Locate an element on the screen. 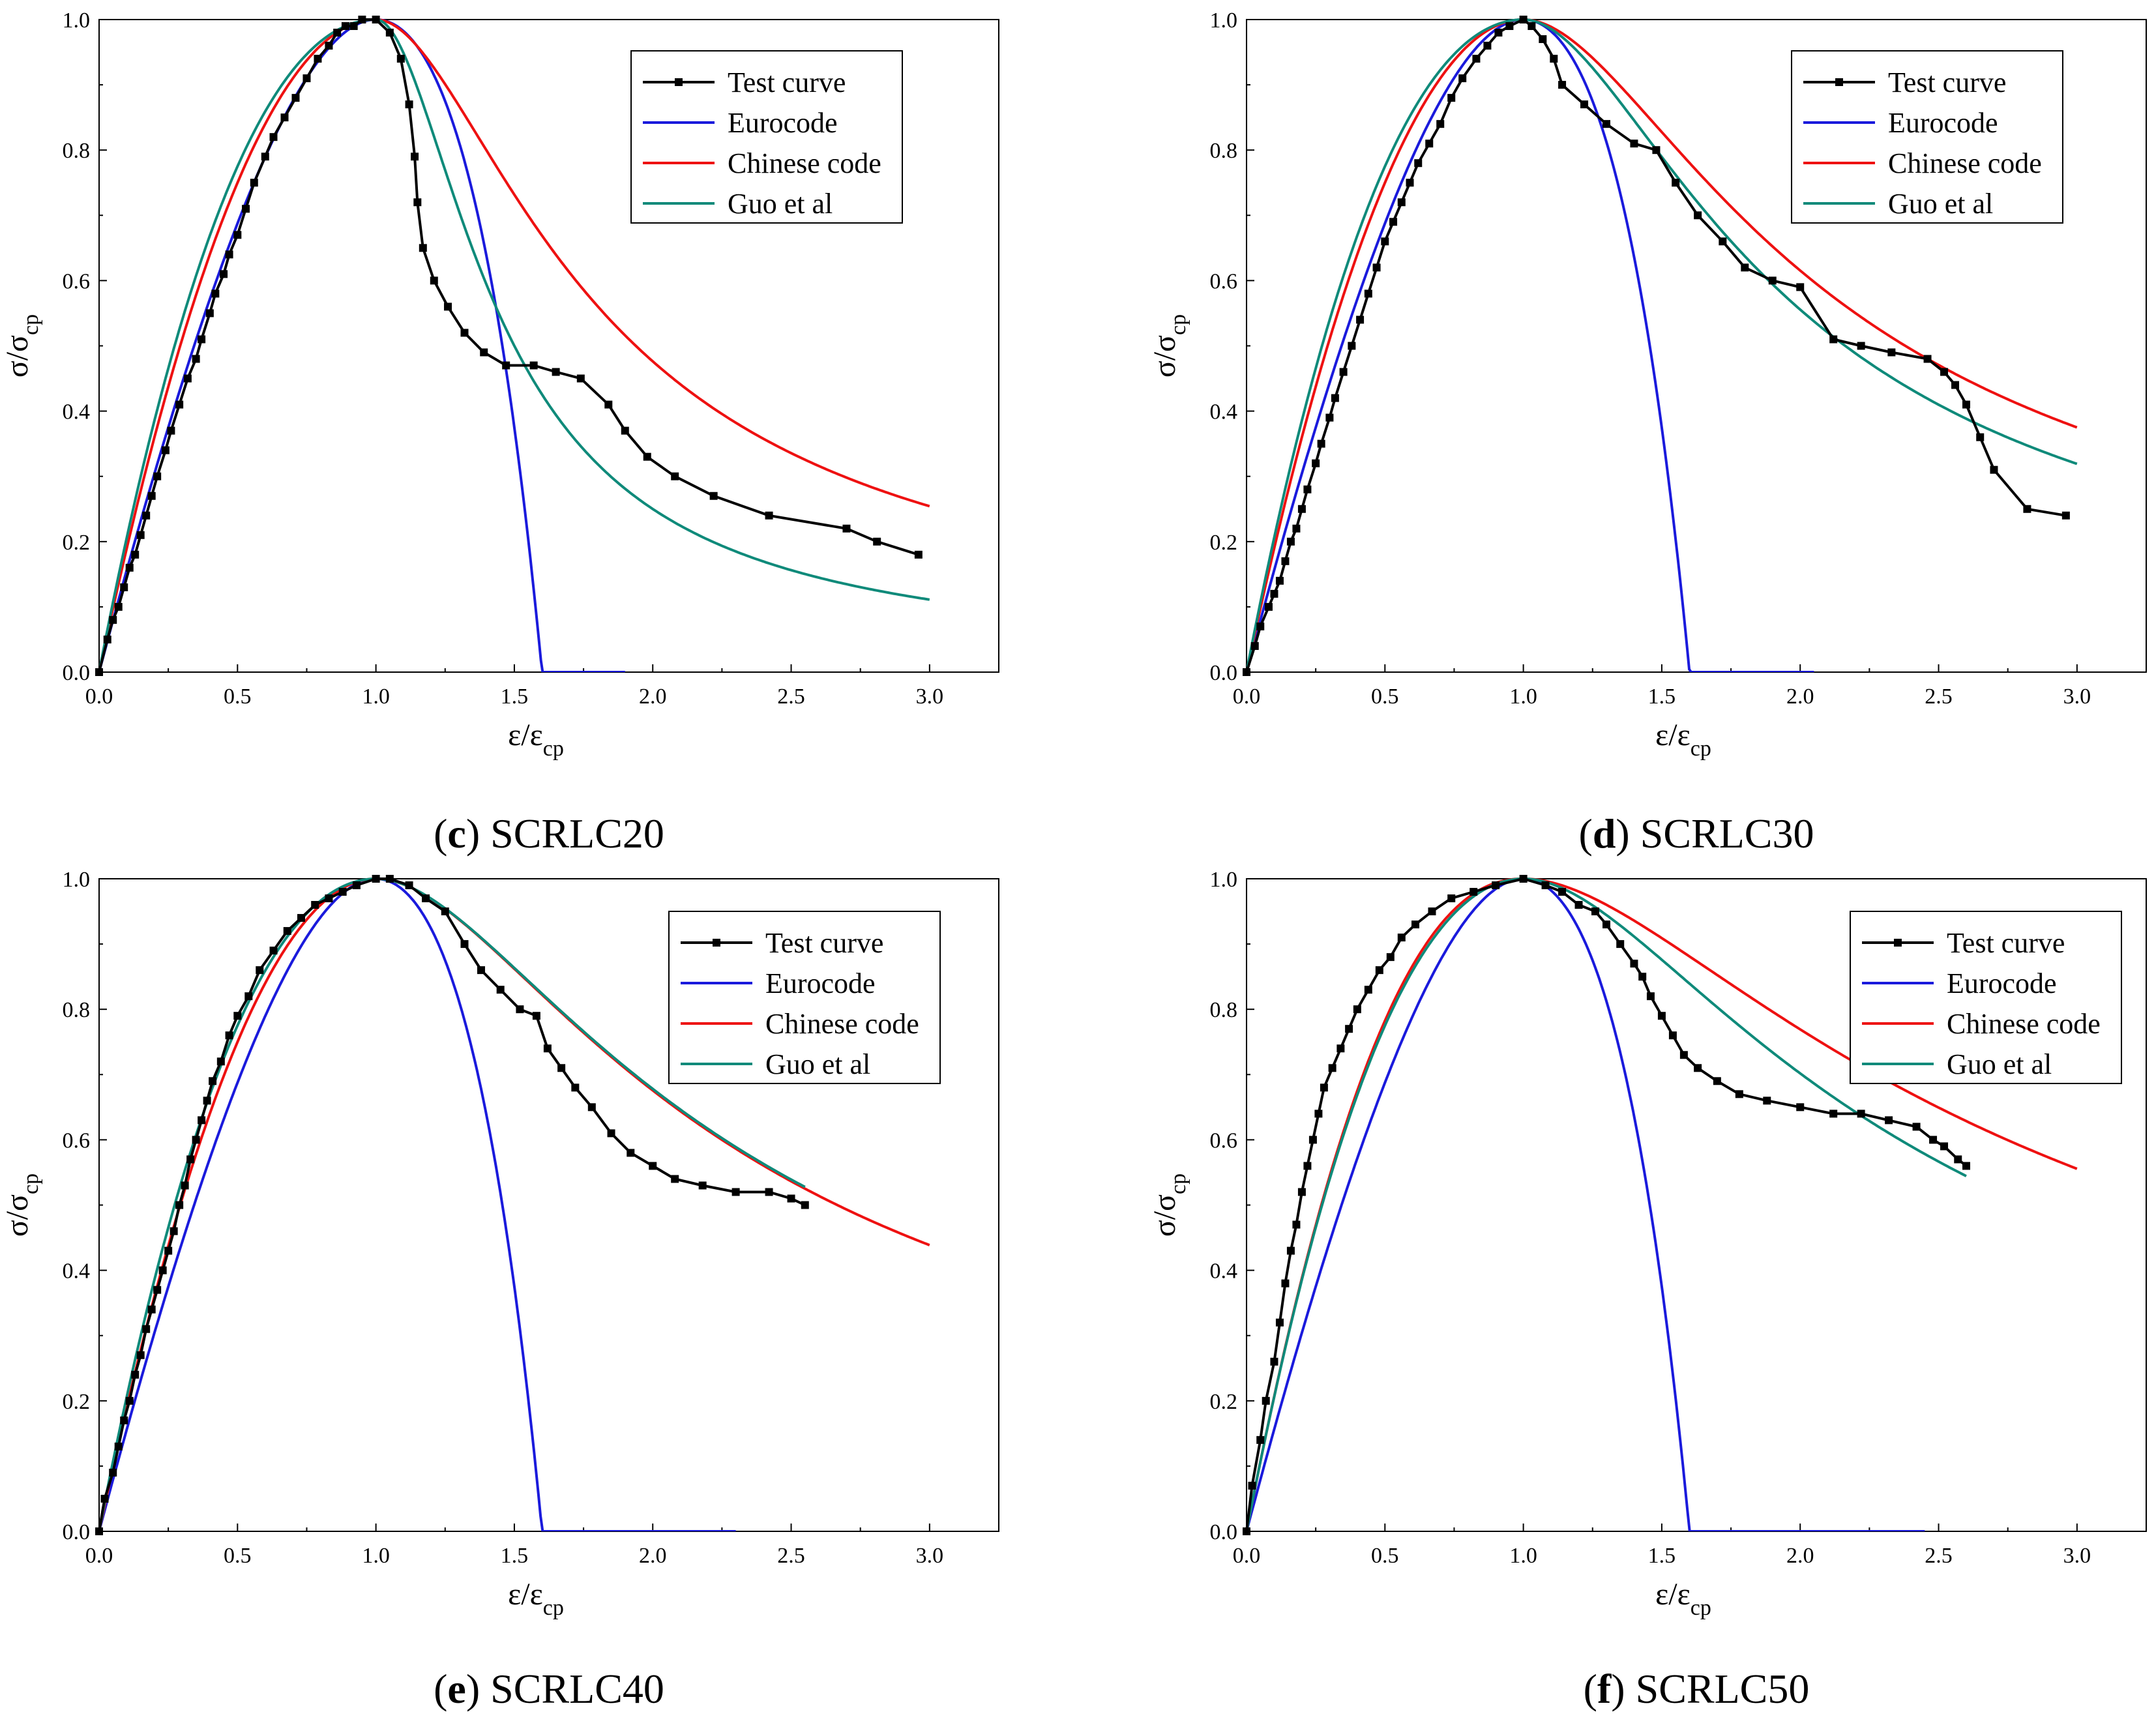 Image resolution: width=2156 pixels, height=1723 pixels. legend-entry: Chinese code is located at coordinates (804, 163).